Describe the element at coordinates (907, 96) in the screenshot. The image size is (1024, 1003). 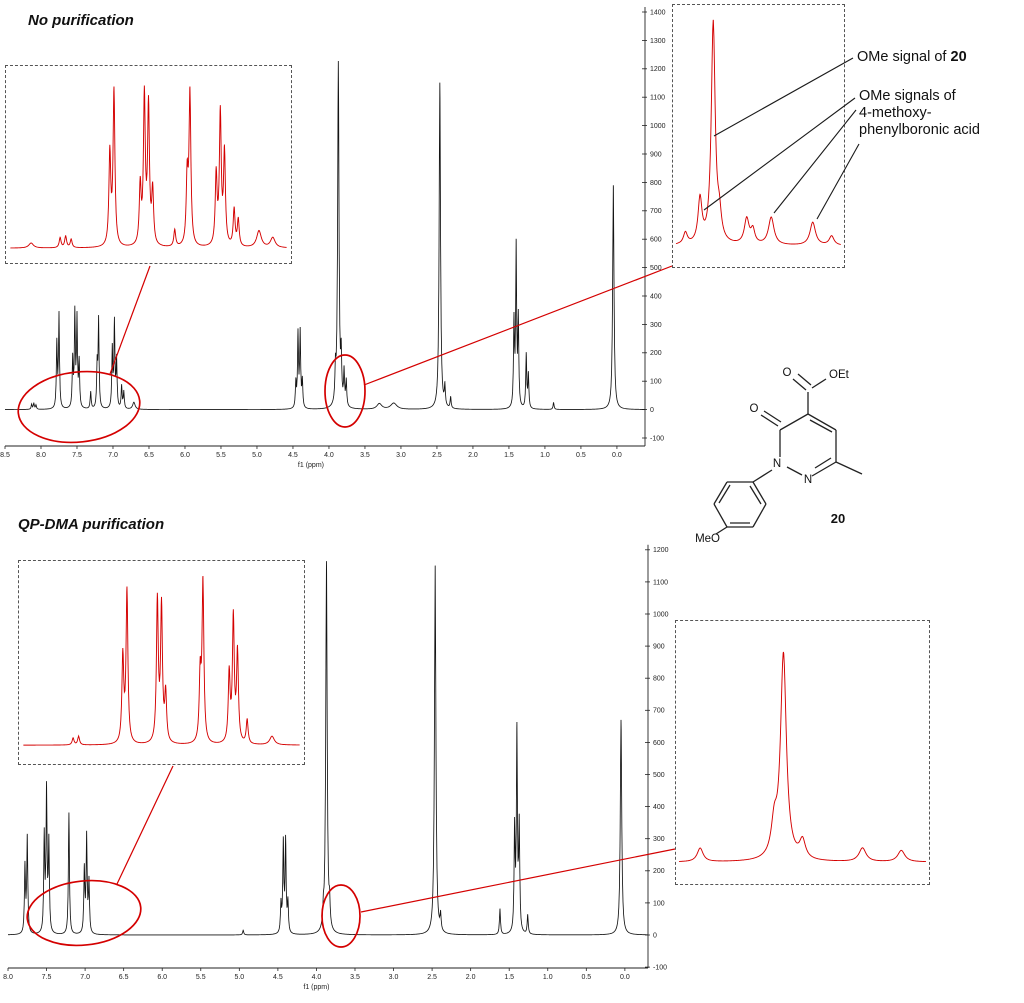
I see `boronic-annotation-line1: OMe signals of` at that location.